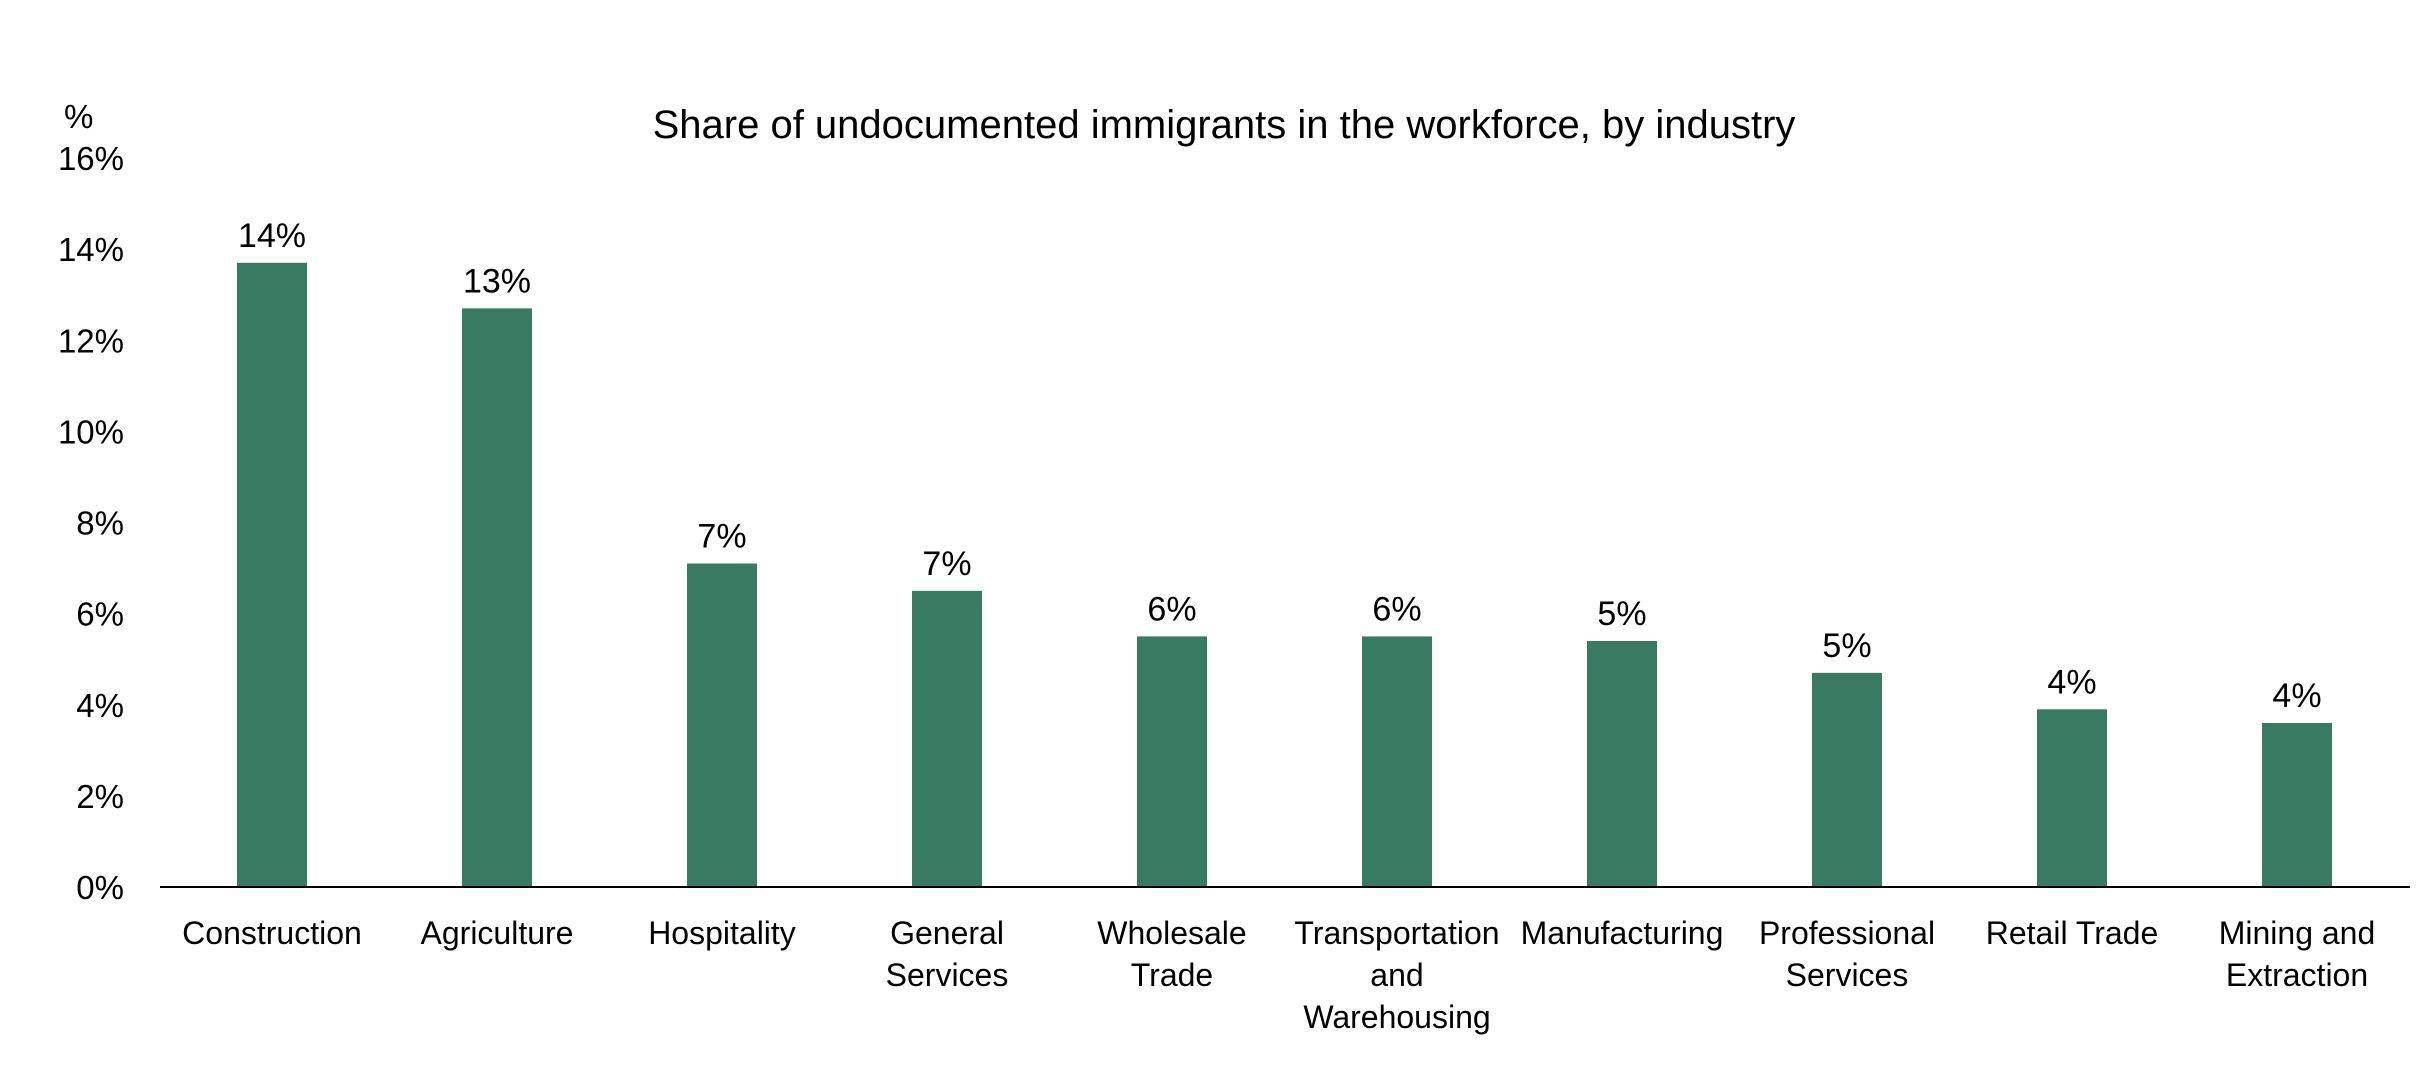 Image resolution: width=2424 pixels, height=1076 pixels. I want to click on y-tick-label: 14%, so click(91, 249).